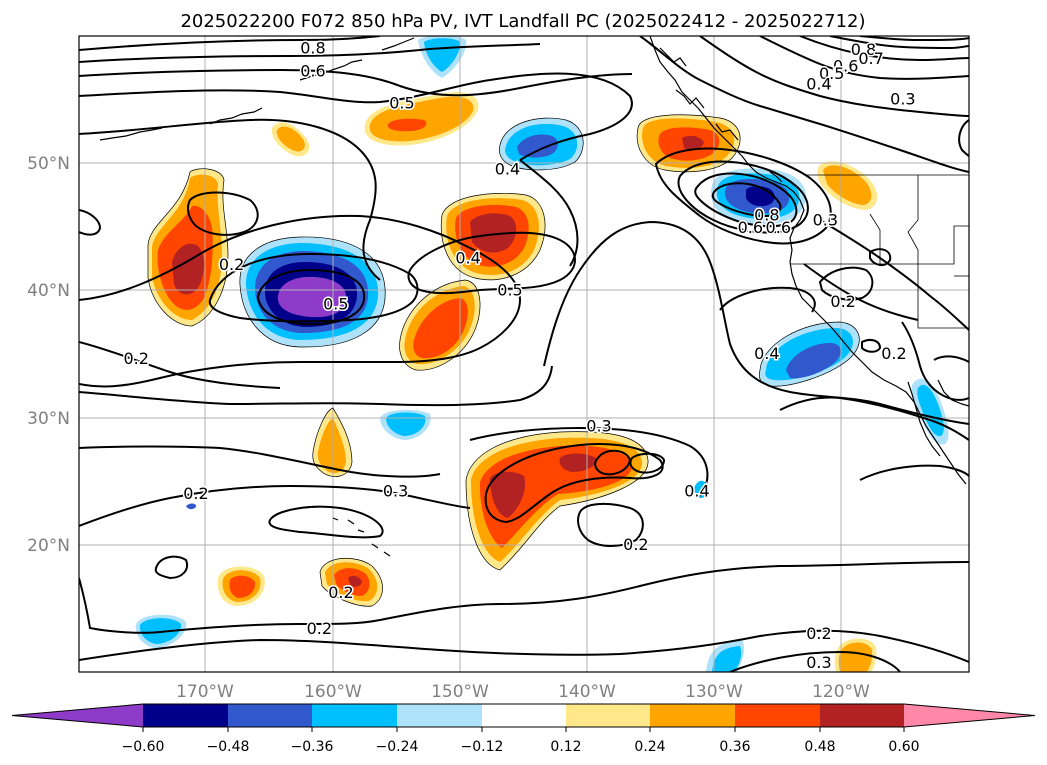 Image resolution: width=1047 pixels, height=765 pixels. Describe the element at coordinates (48, 291) in the screenshot. I see `lat-label: 40°N` at that location.